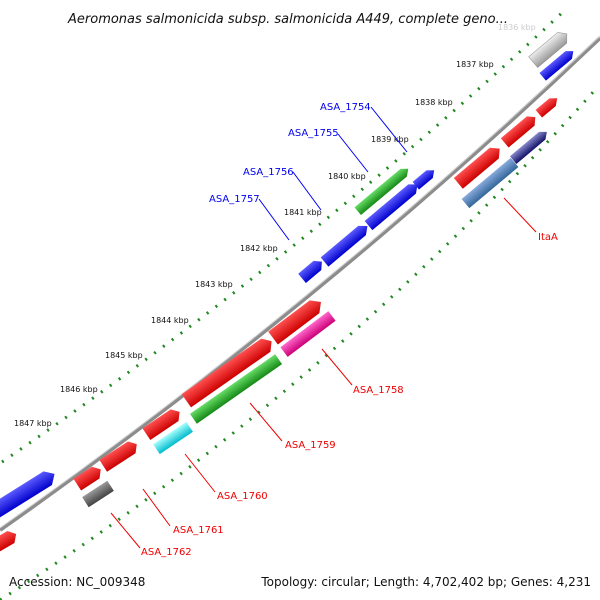  What do you see at coordinates (310, 445) in the screenshot?
I see `gene-label-asa-1759: ASA_1759` at bounding box center [310, 445].